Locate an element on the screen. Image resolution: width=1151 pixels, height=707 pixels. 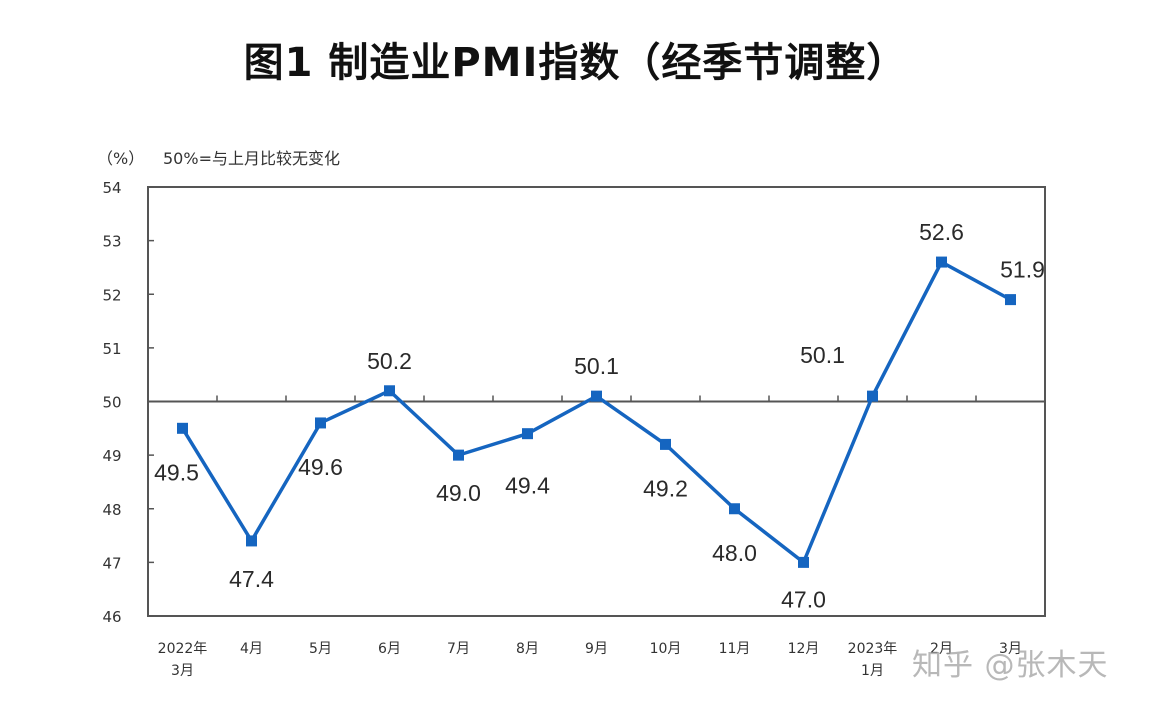
data-label: 48.0 is located at coordinates (734, 553).